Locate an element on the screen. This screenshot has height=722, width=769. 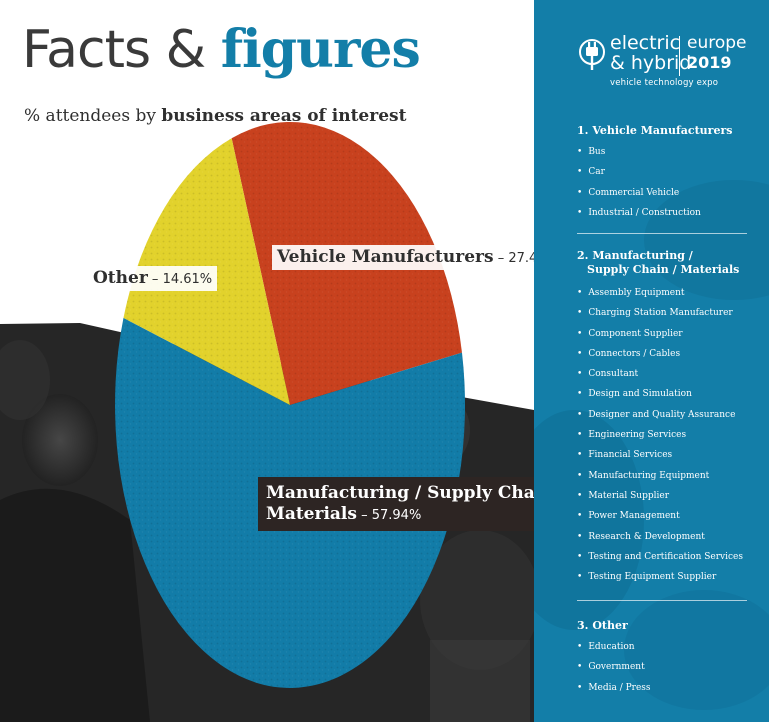
logo-wordmark: electric & hybrid is located at coordinates (650, 53).